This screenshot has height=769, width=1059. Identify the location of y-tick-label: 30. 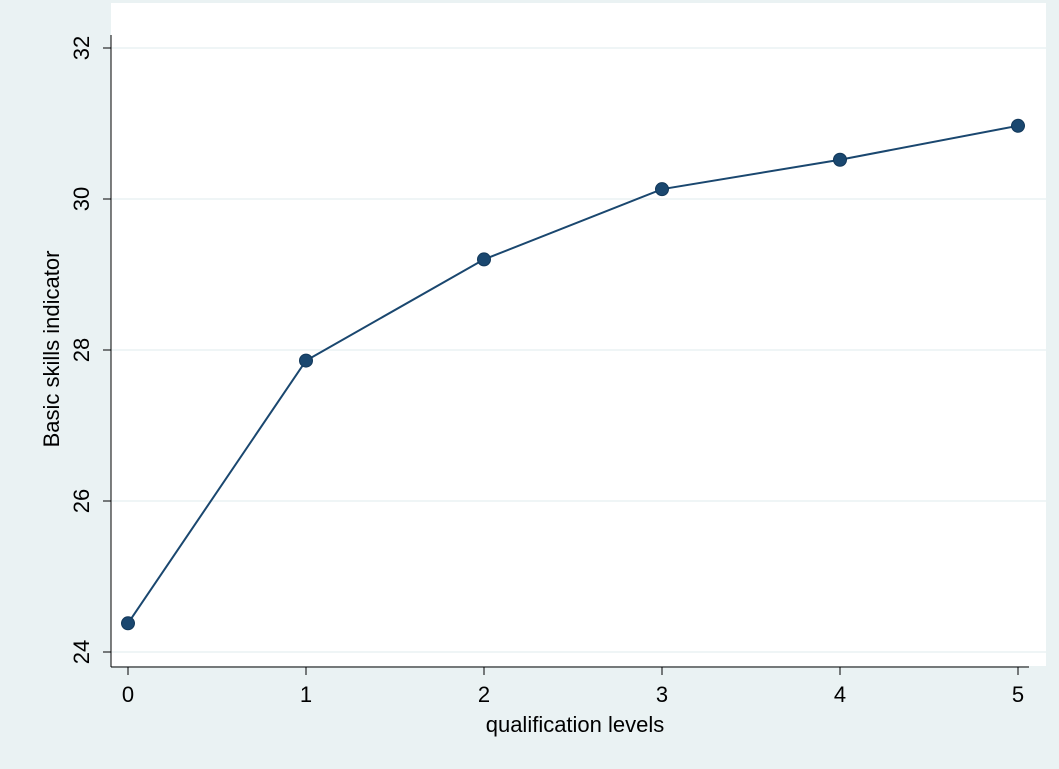
(81, 199).